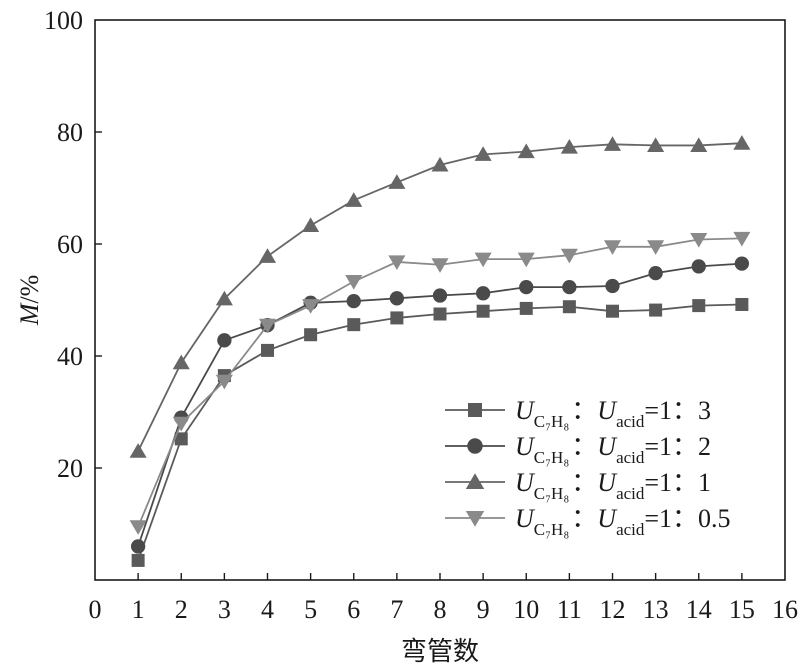  What do you see at coordinates (70, 244) in the screenshot?
I see `y-tick-label: 60` at bounding box center [70, 244].